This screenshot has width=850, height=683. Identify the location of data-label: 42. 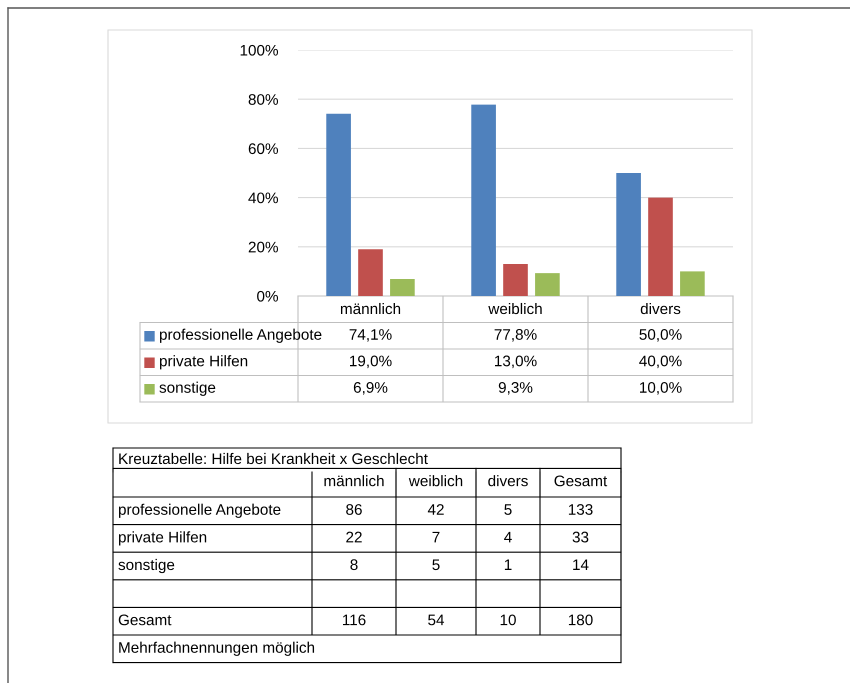
(436, 509).